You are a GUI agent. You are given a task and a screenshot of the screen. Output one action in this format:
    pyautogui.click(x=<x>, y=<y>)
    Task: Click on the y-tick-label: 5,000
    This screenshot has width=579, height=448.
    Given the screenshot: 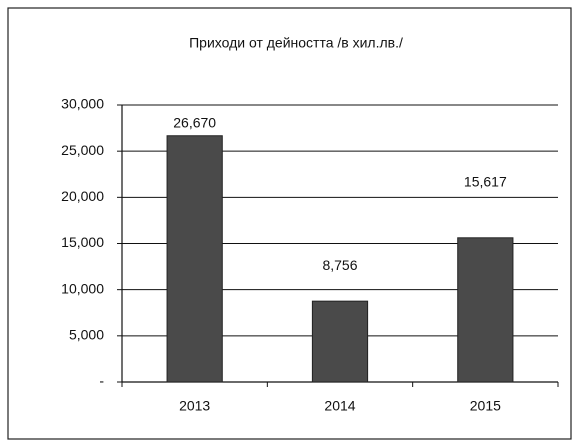 What is the action you would take?
    pyautogui.click(x=86, y=335)
    